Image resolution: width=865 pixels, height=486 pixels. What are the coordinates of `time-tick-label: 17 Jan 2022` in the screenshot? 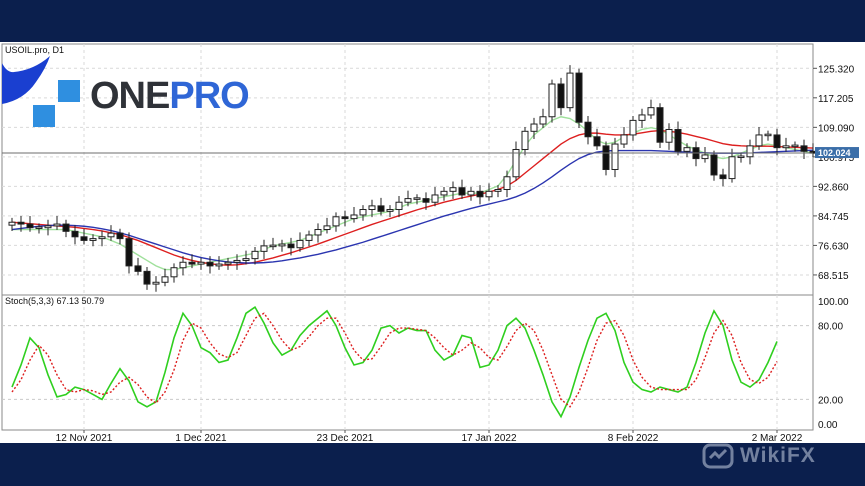 It's located at (488, 438).